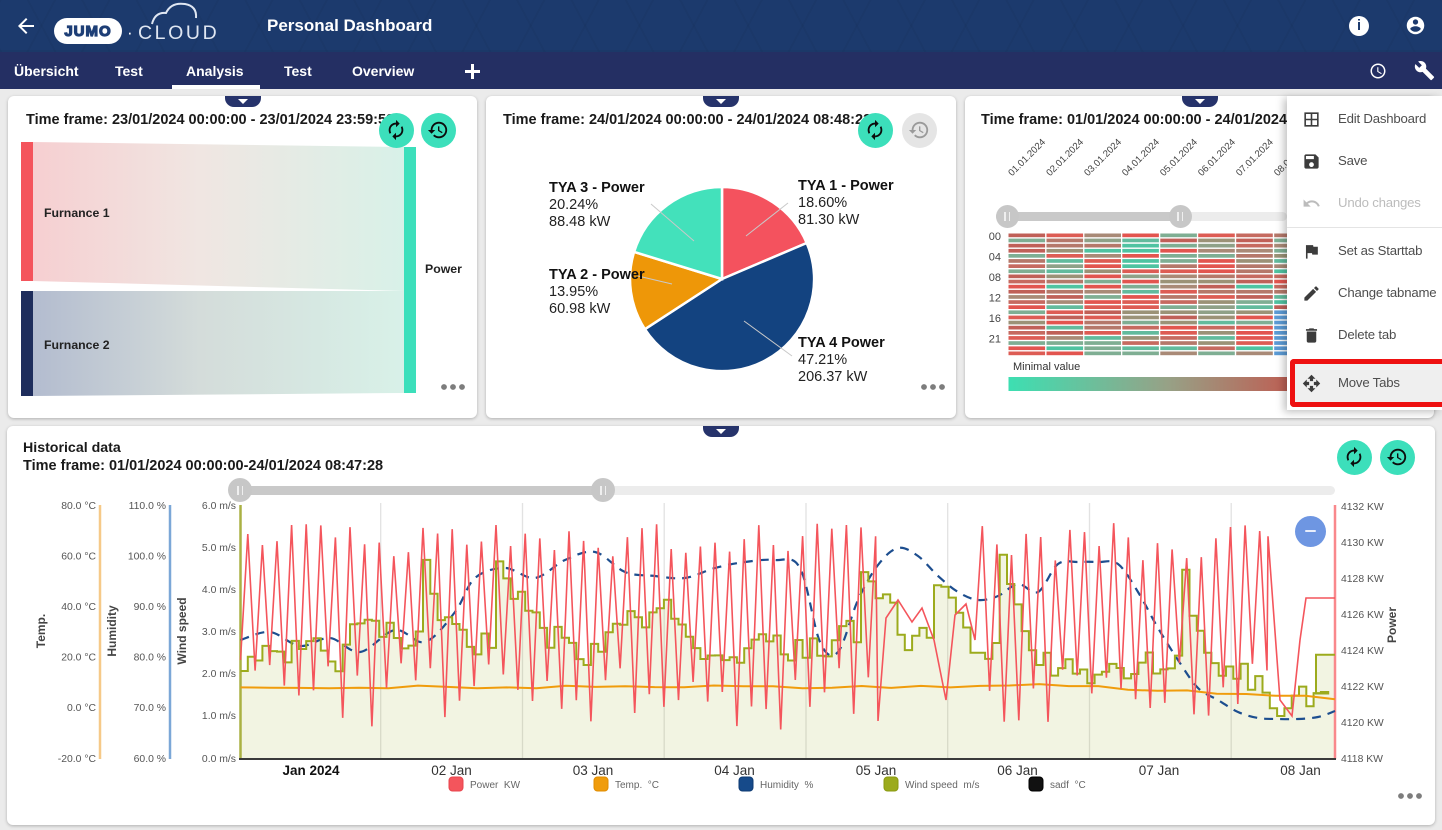 The image size is (1442, 830). Describe the element at coordinates (995, 237) in the screenshot. I see `svg-text: 00` at that location.